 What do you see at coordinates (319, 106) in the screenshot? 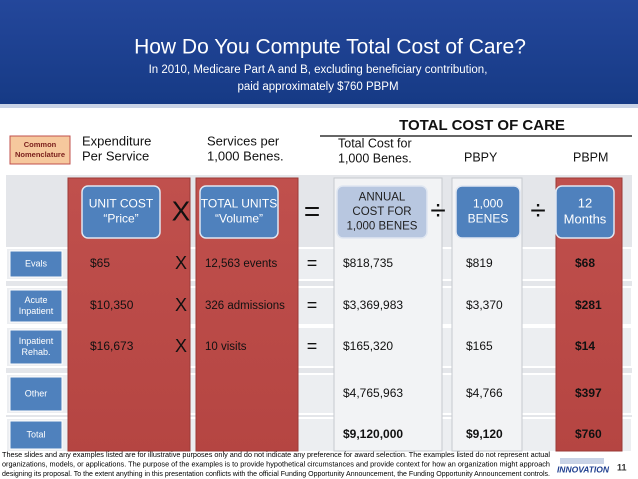
I see `header-rule` at bounding box center [319, 106].